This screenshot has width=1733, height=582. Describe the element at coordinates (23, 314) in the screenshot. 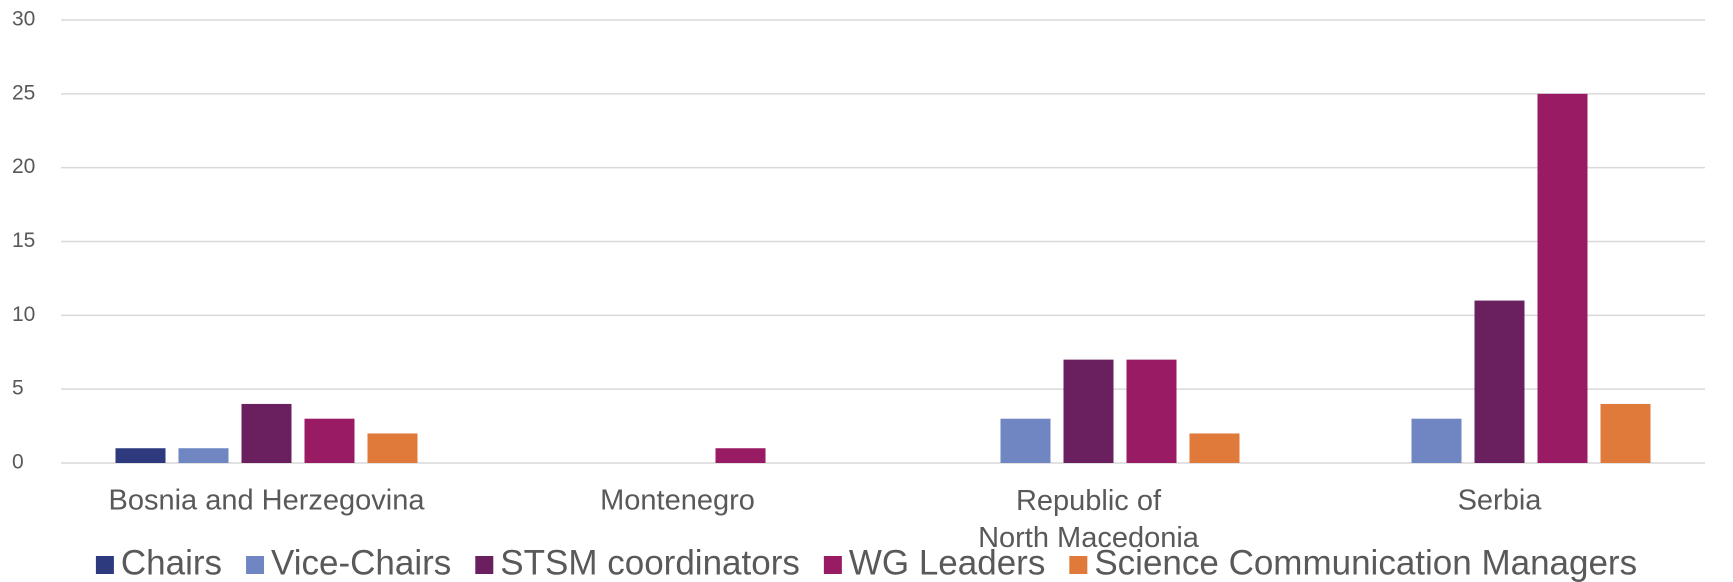

I see `y-tick-label: 10` at that location.